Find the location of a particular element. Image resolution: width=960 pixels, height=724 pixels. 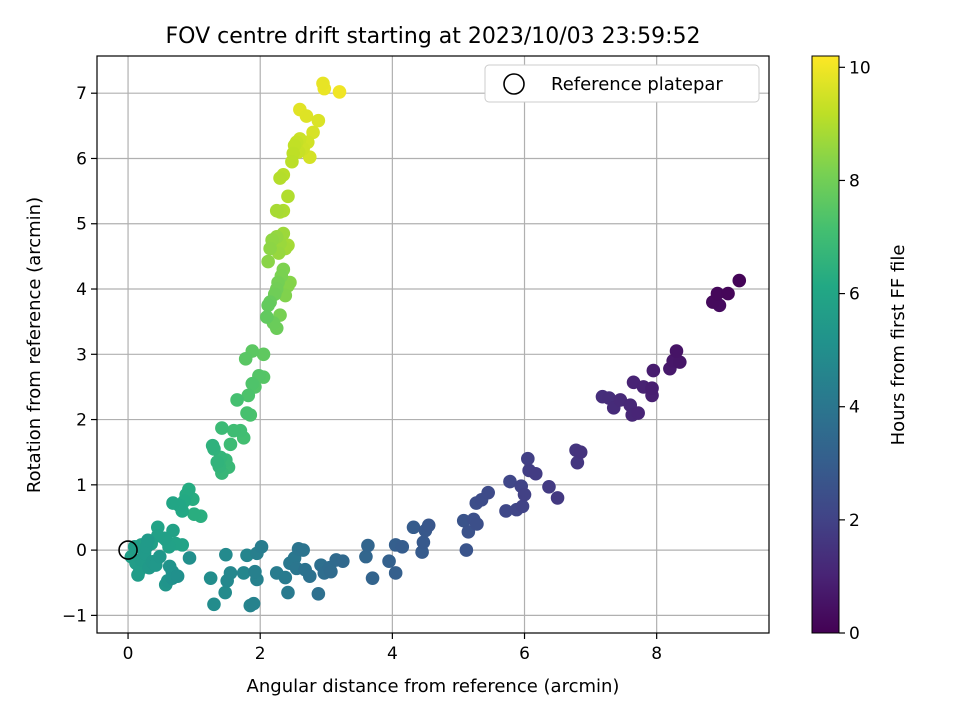

legend-entry-reference: Reference platepar is located at coordinates (637, 84).